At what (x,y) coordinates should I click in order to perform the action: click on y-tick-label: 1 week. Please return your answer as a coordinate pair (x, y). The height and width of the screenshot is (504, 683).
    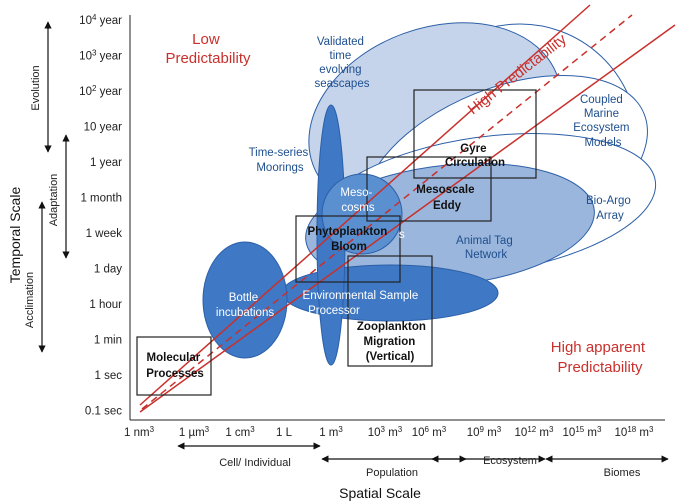
    Looking at the image, I should click on (104, 234).